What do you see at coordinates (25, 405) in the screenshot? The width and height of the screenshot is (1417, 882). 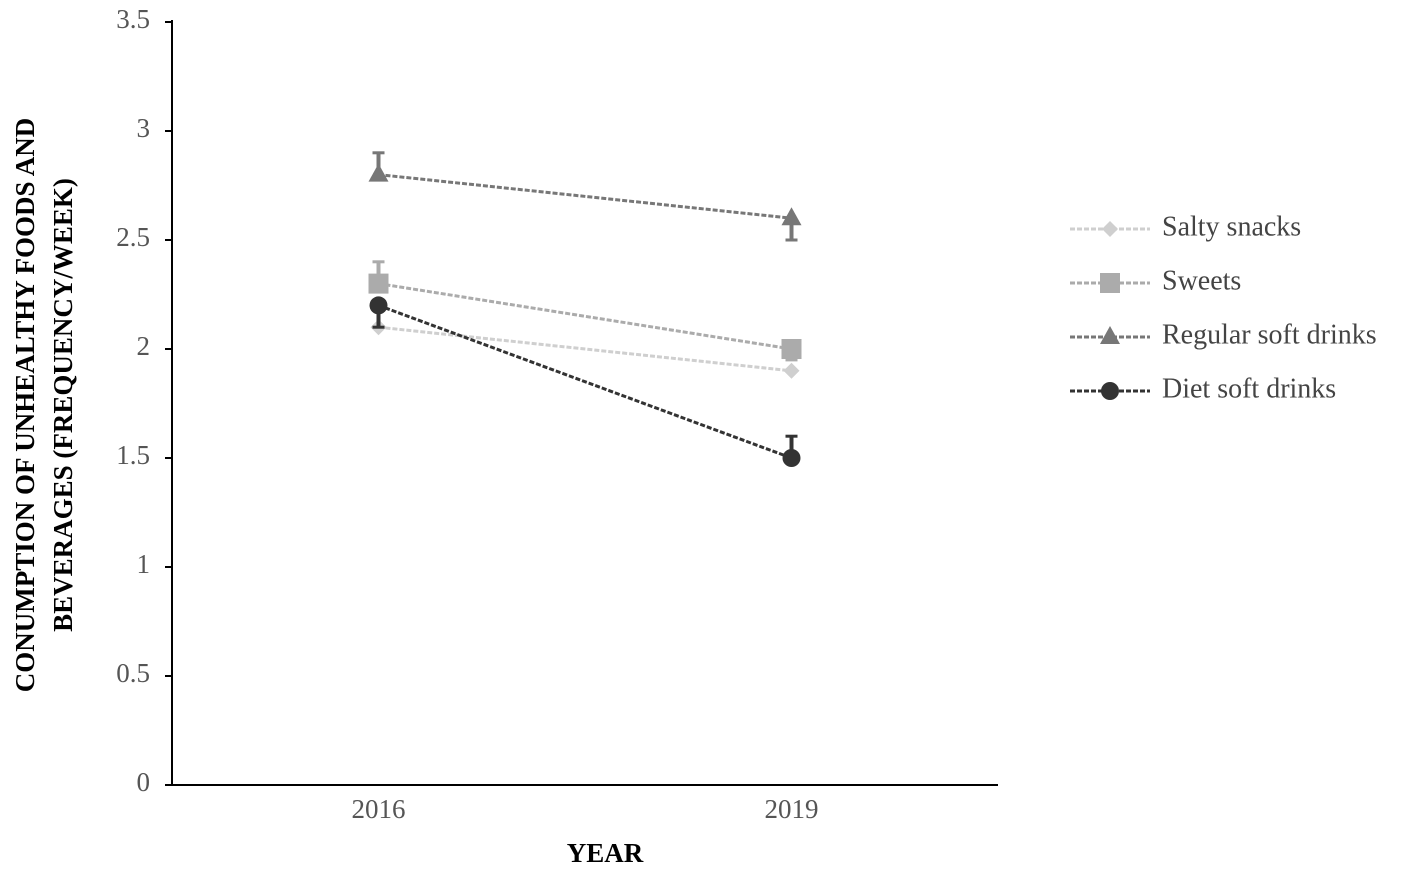 I see `y-axis-title-line: CONUMPTION OF UNHEALTHY FOODS AND` at bounding box center [25, 405].